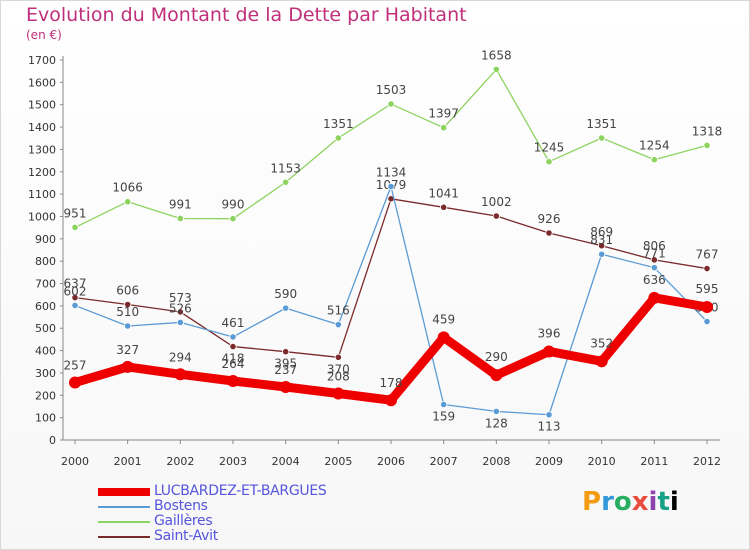 The width and height of the screenshot is (750, 550). Describe the element at coordinates (45, 239) in the screenshot. I see `y-tick-label: 900` at that location.